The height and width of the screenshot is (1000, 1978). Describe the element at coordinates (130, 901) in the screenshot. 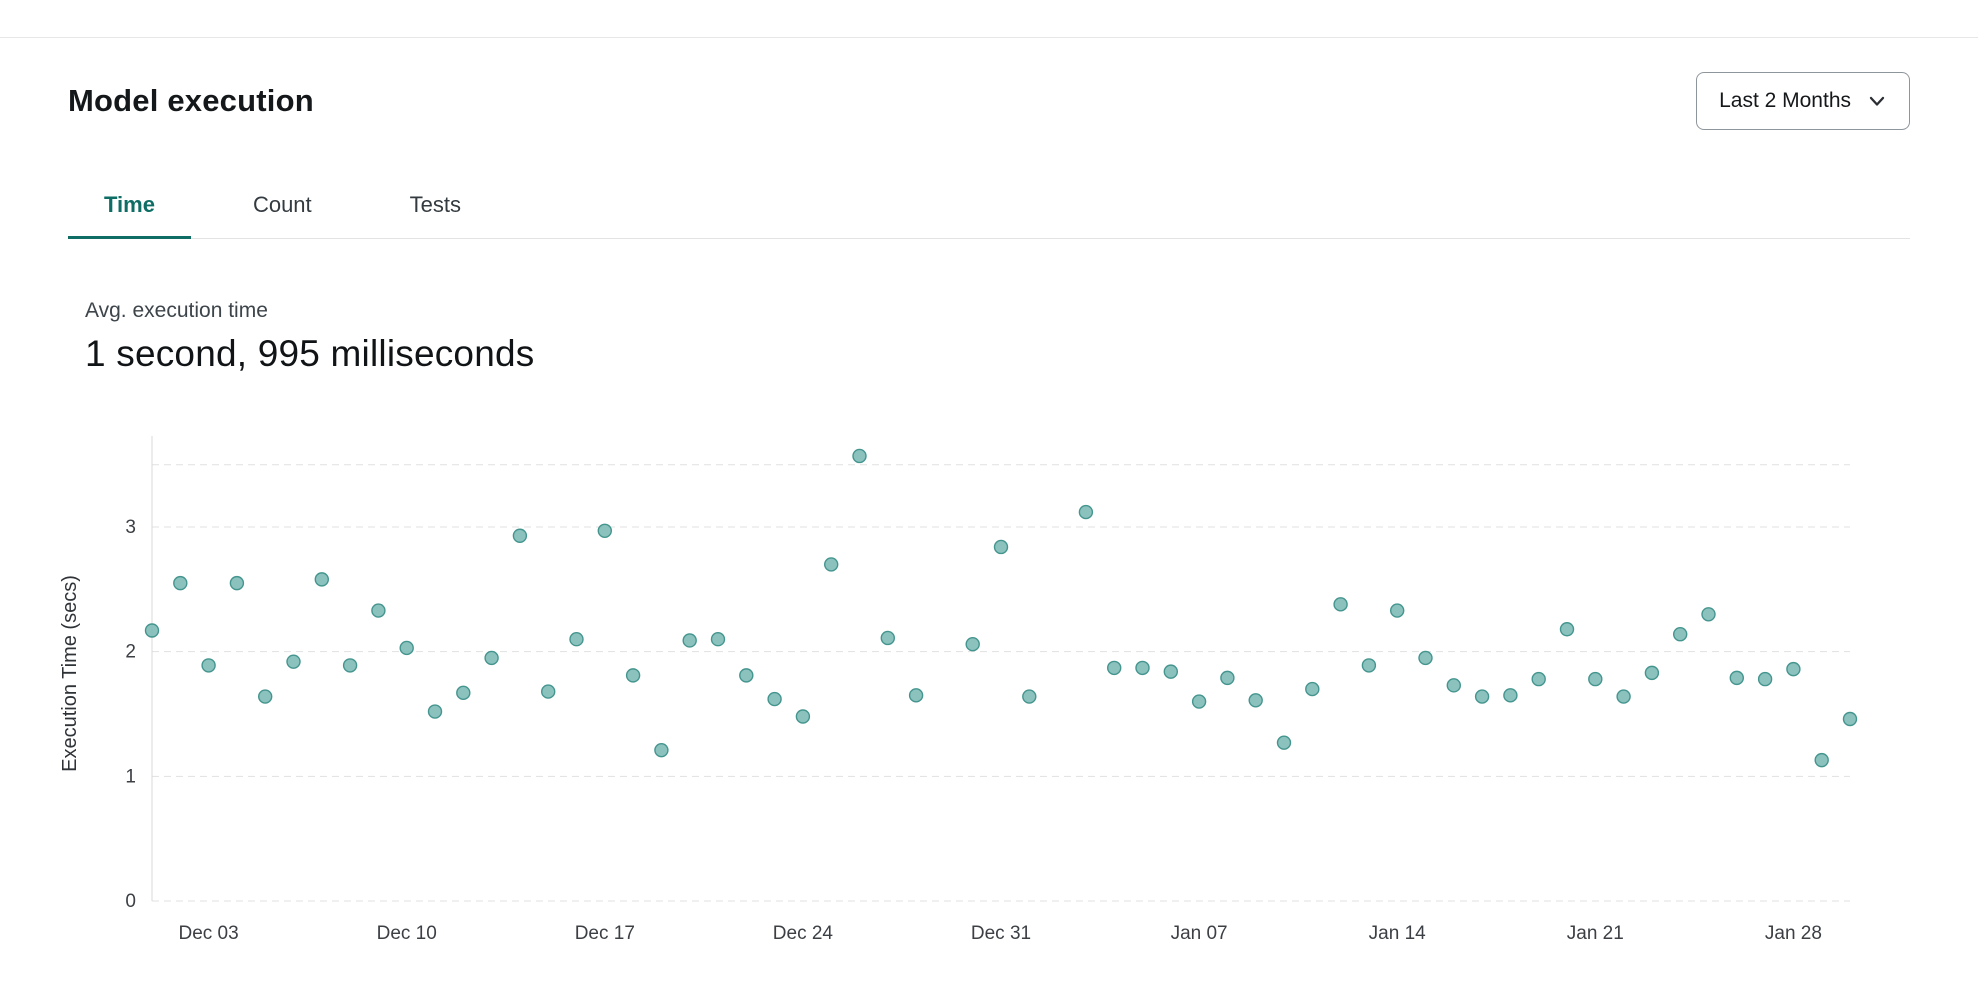

I see `y-tick-label: 0` at that location.